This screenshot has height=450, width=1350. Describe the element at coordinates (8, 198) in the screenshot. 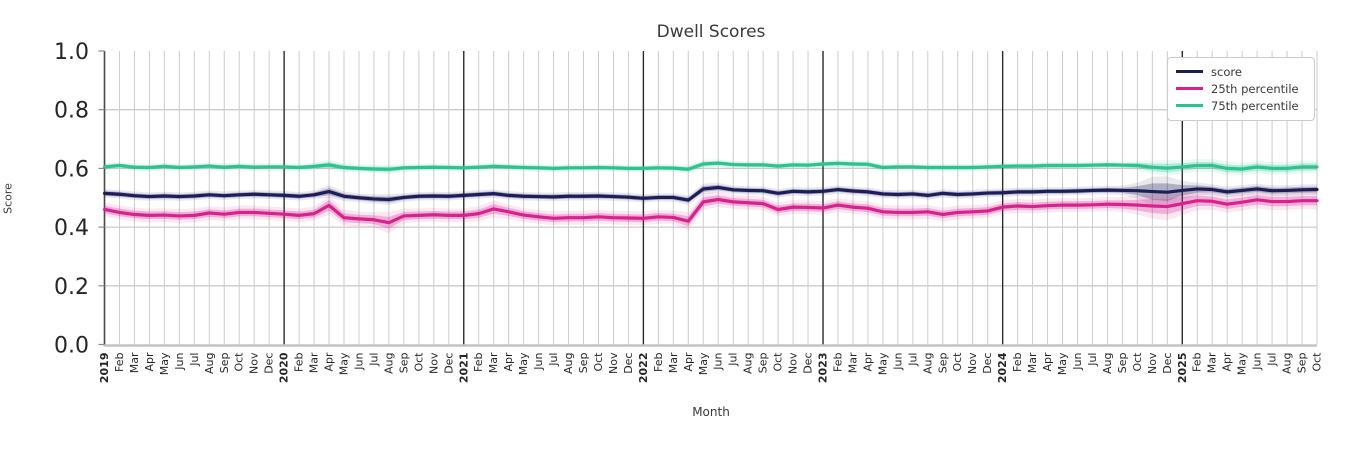

I see `y-axis-label: Score` at that location.